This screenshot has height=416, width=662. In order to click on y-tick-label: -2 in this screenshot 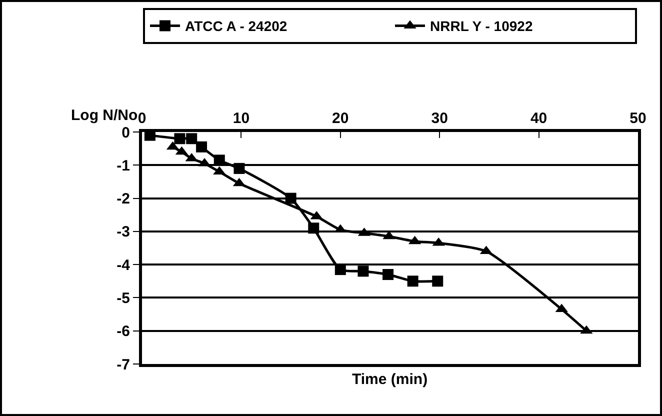, I will do `click(123, 199)`.